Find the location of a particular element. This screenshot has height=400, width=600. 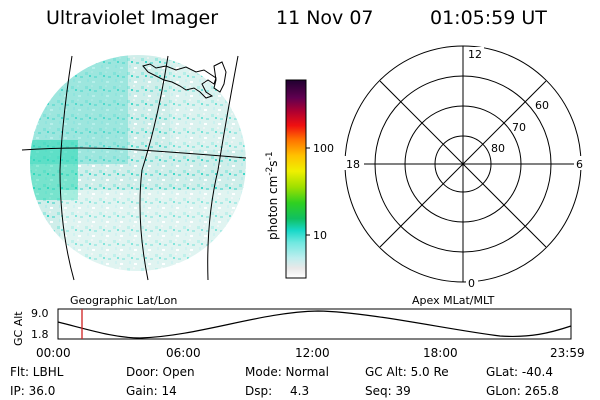

status-mode: Mode: Normal is located at coordinates (287, 372).